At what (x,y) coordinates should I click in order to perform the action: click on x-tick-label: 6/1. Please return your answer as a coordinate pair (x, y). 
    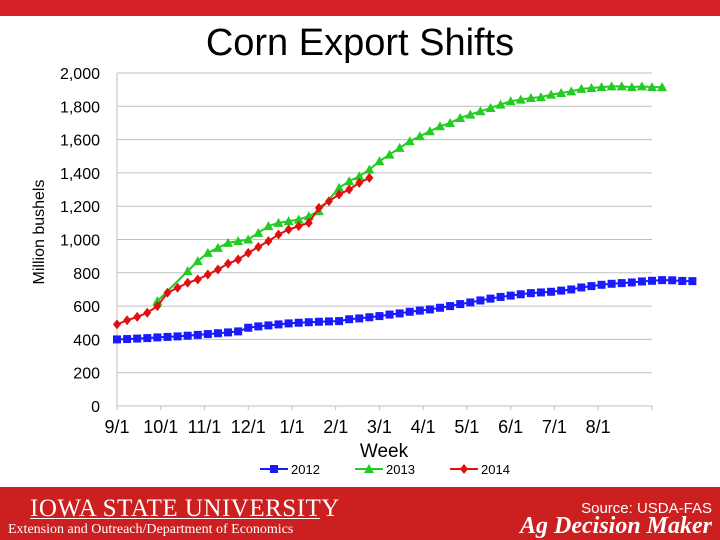
    Looking at the image, I should click on (510, 427).